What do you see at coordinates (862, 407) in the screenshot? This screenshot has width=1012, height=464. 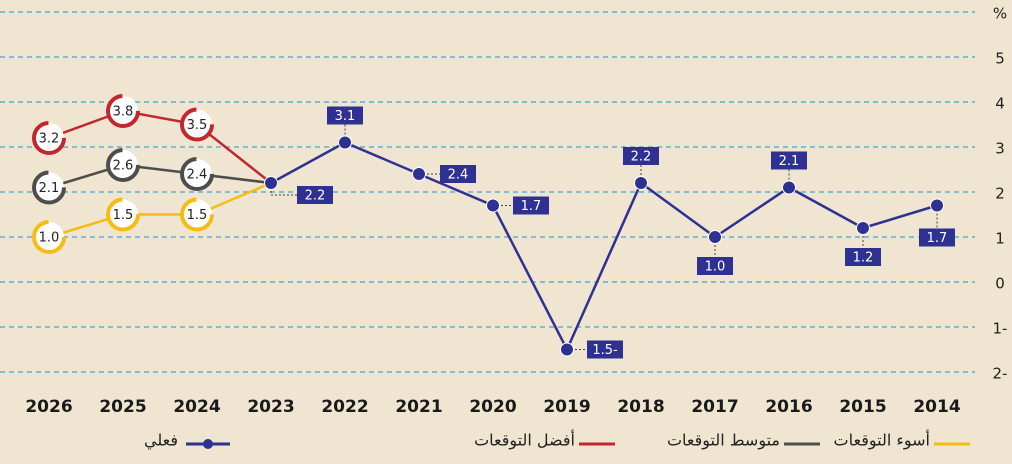 I see `x-tick-label: 2015` at bounding box center [862, 407].